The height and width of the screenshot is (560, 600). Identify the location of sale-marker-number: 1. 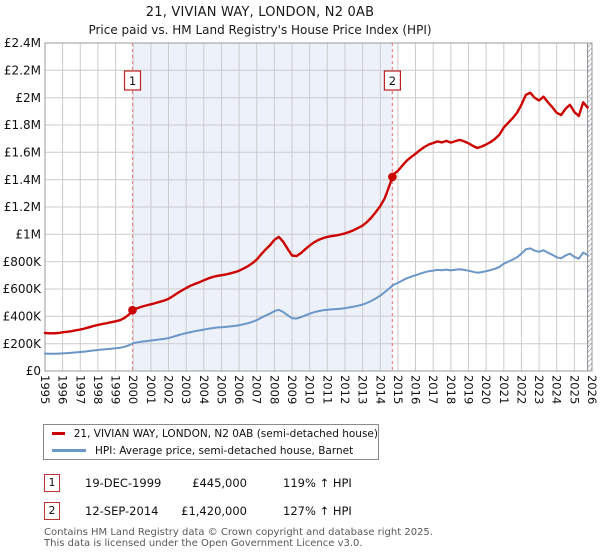
(132, 81).